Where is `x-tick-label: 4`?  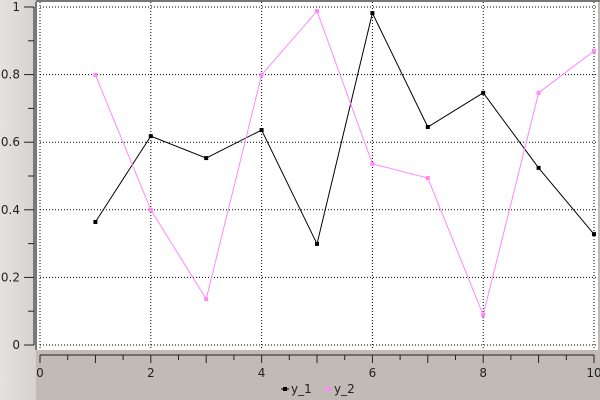
x-tick-label: 4 is located at coordinates (262, 373).